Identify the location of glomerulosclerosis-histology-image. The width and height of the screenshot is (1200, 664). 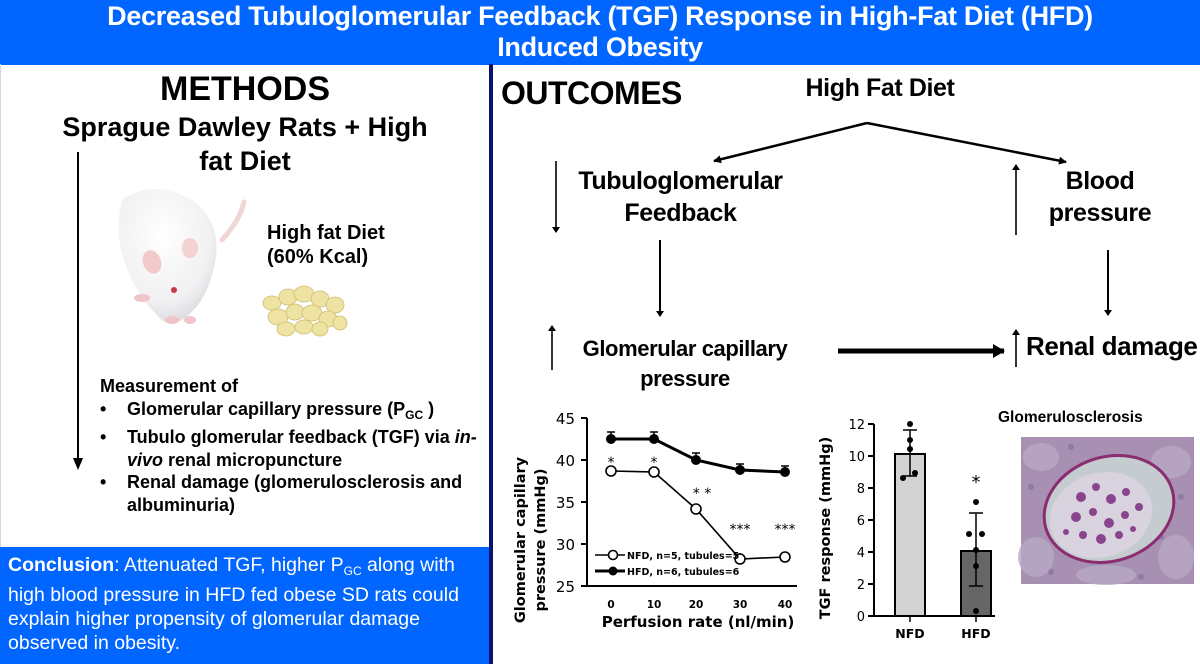
(1106, 511).